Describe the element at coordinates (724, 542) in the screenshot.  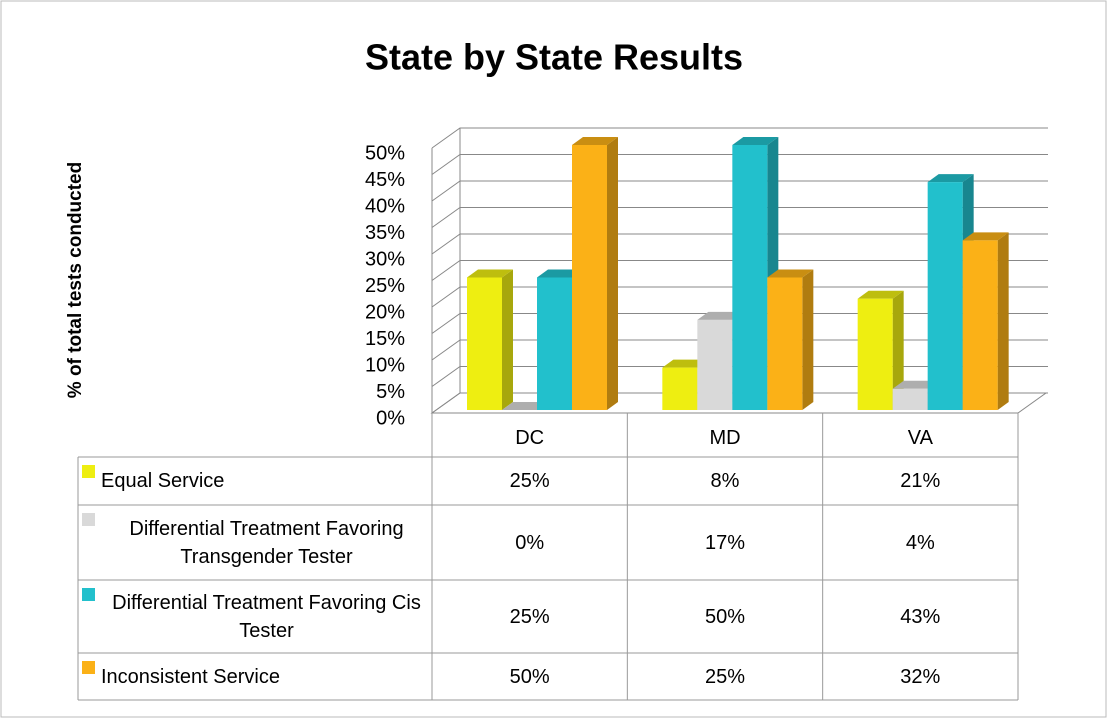
I see `data-label: 17%` at that location.